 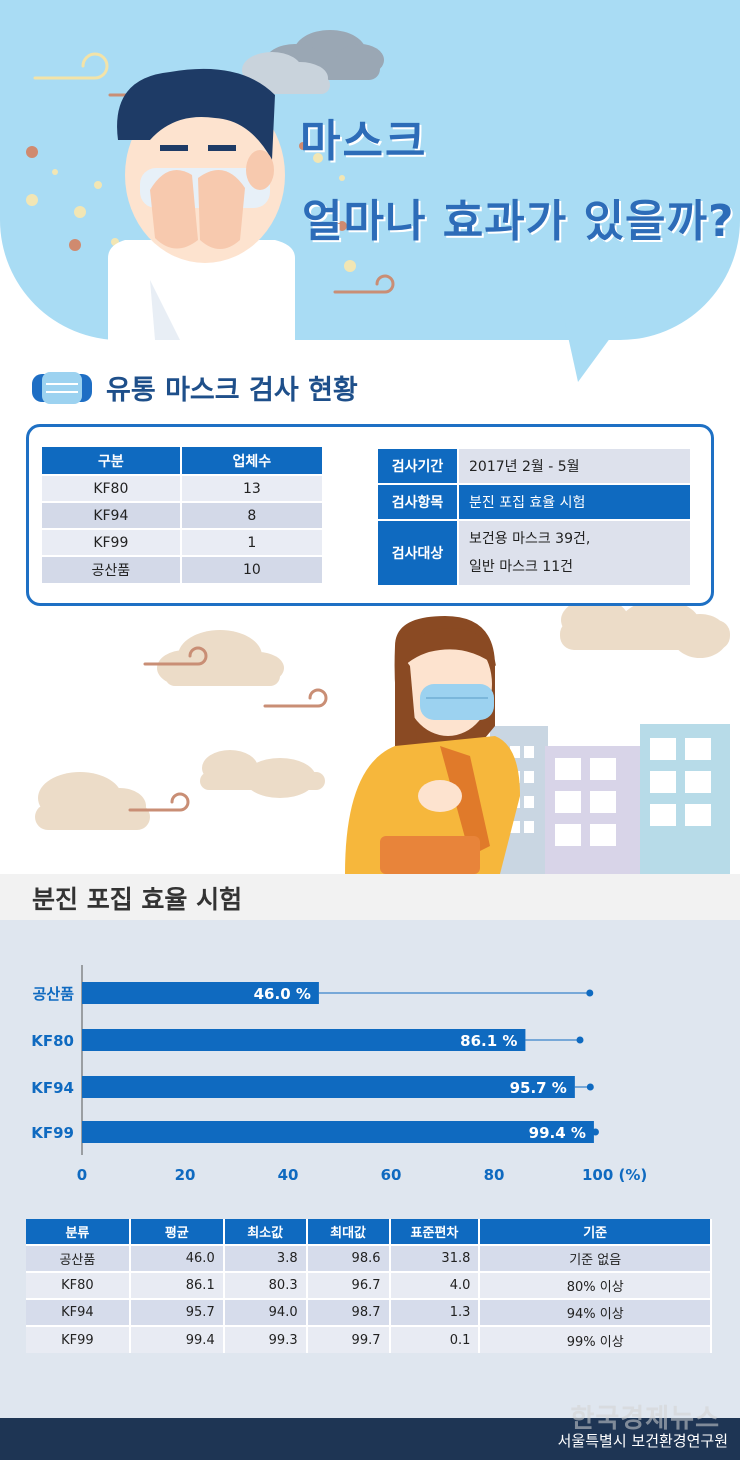 I want to click on watermark-text: 한국경제뉴스, so click(x=645, y=1419).